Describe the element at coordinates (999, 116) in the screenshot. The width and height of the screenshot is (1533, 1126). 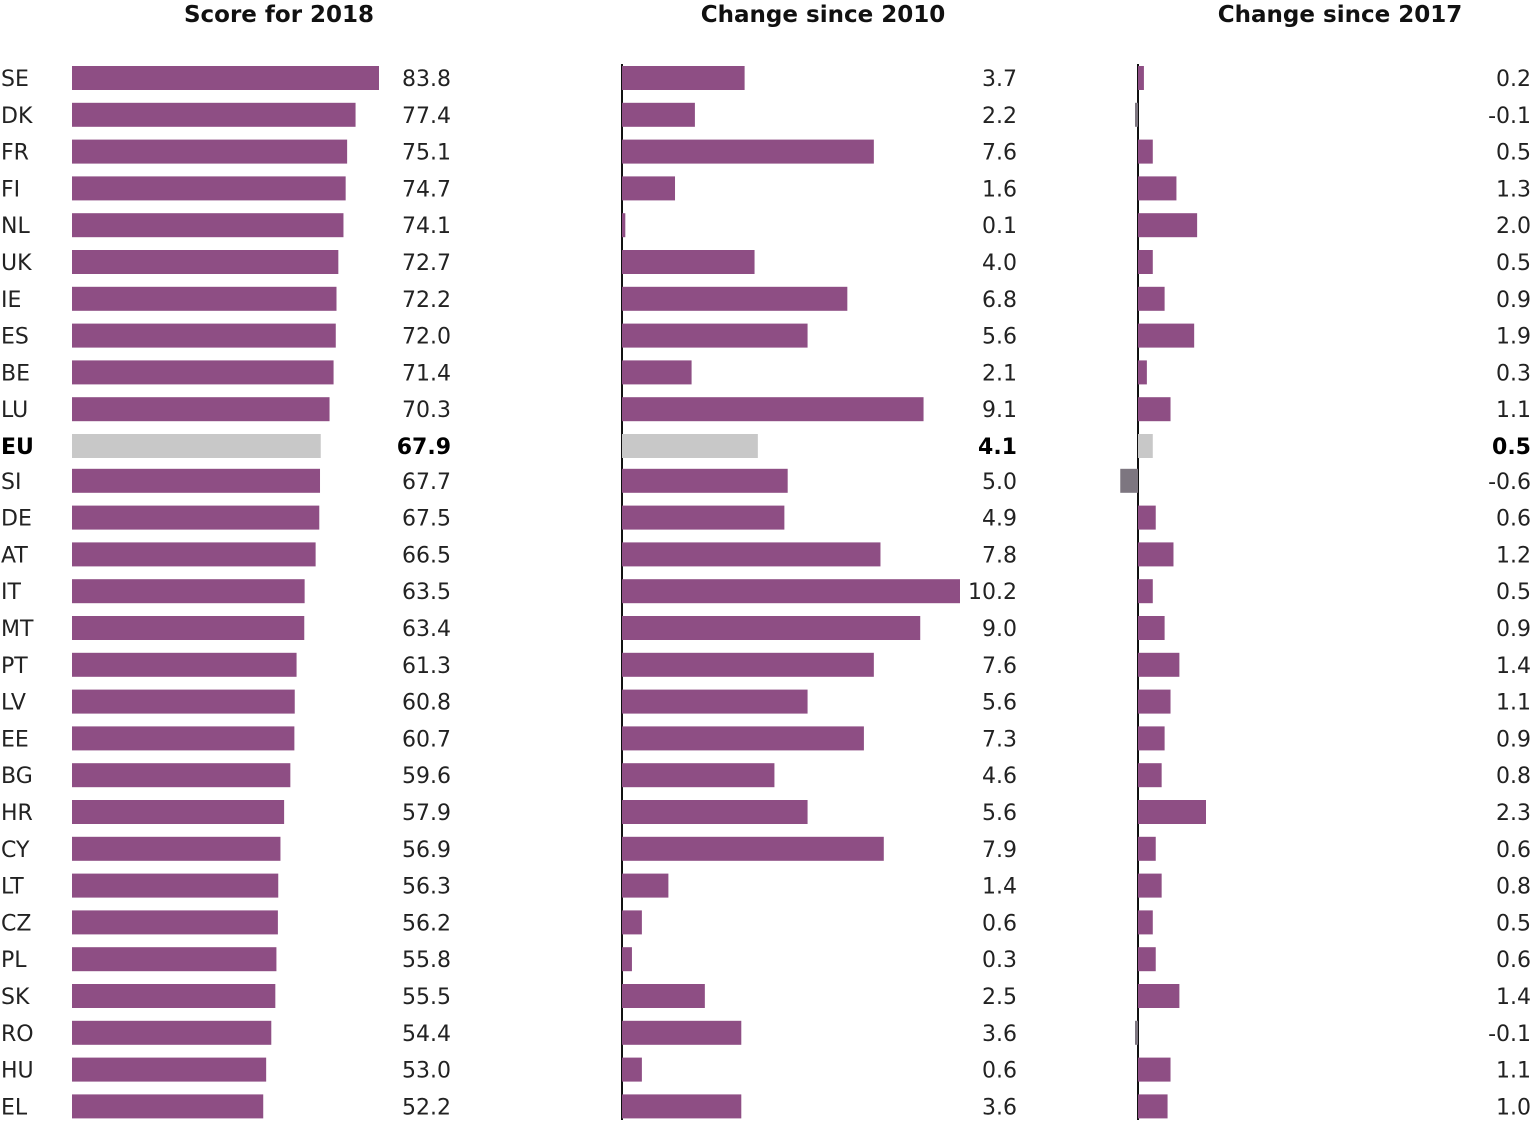
I see `value-label-change-2010-dk: 2.2` at that location.